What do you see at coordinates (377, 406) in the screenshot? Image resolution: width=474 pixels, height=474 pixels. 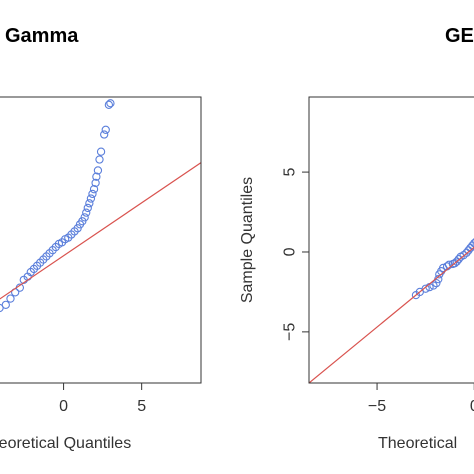 I see `x-tick-label: −5` at bounding box center [377, 406].